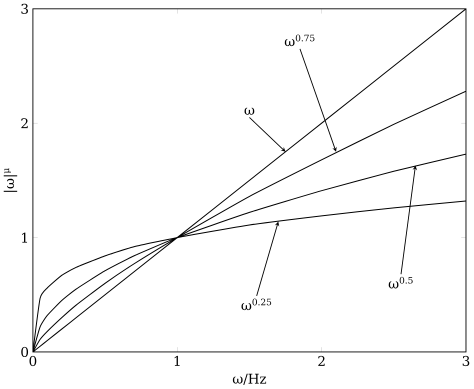  What do you see at coordinates (249, 112) in the screenshot?
I see `annotation: ω` at bounding box center [249, 112].